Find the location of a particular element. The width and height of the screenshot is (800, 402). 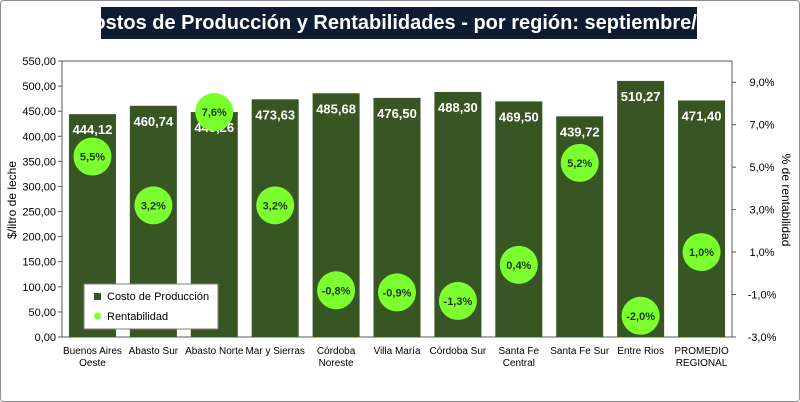

category-label: Santa Fe is located at coordinates (519, 351).